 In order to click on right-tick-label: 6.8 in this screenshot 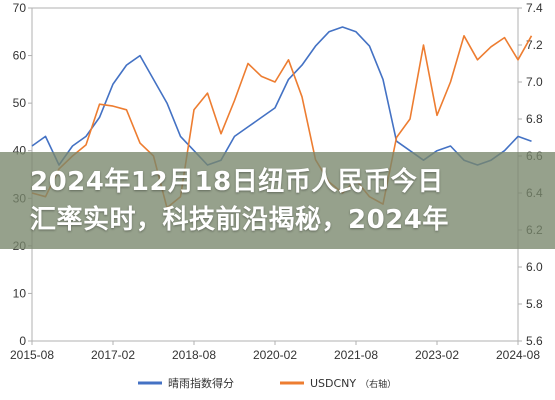, I will do `click(534, 119)`.